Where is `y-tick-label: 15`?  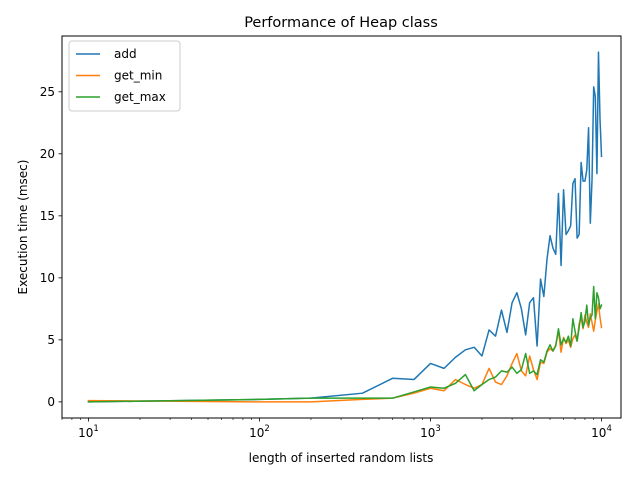 y-tick-label: 15 is located at coordinates (47, 216).